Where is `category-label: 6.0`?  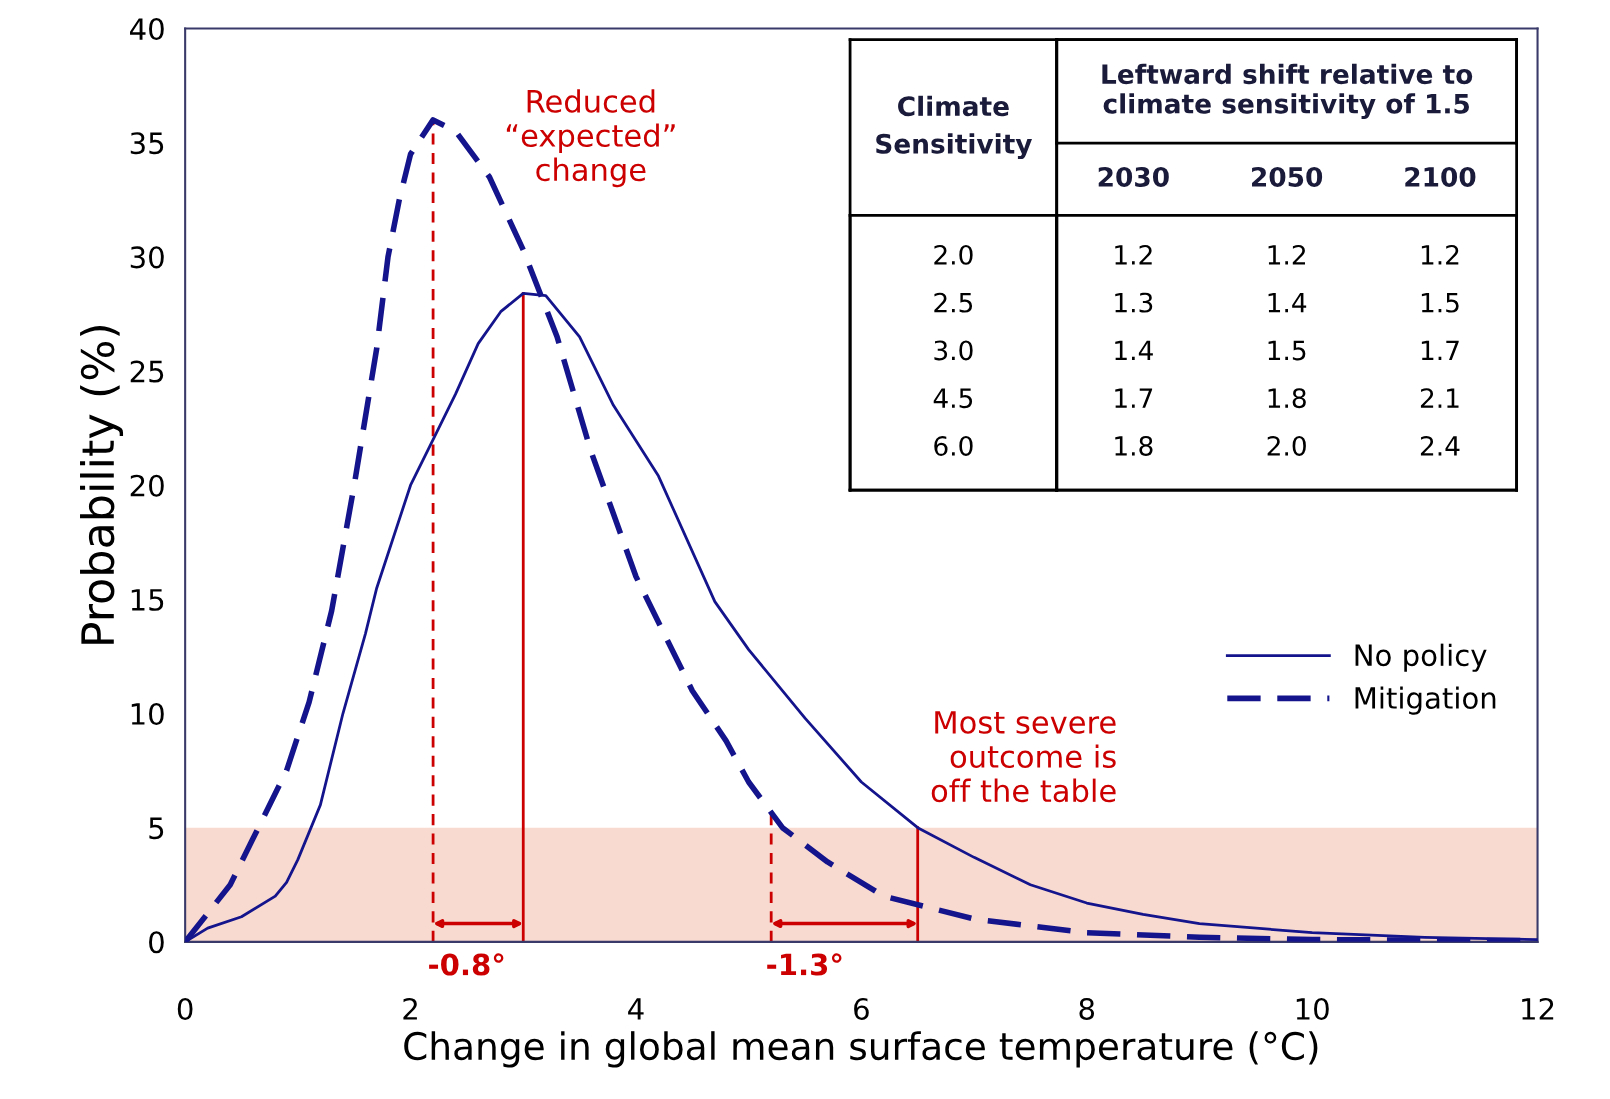
category-label: 6.0 is located at coordinates (953, 445).